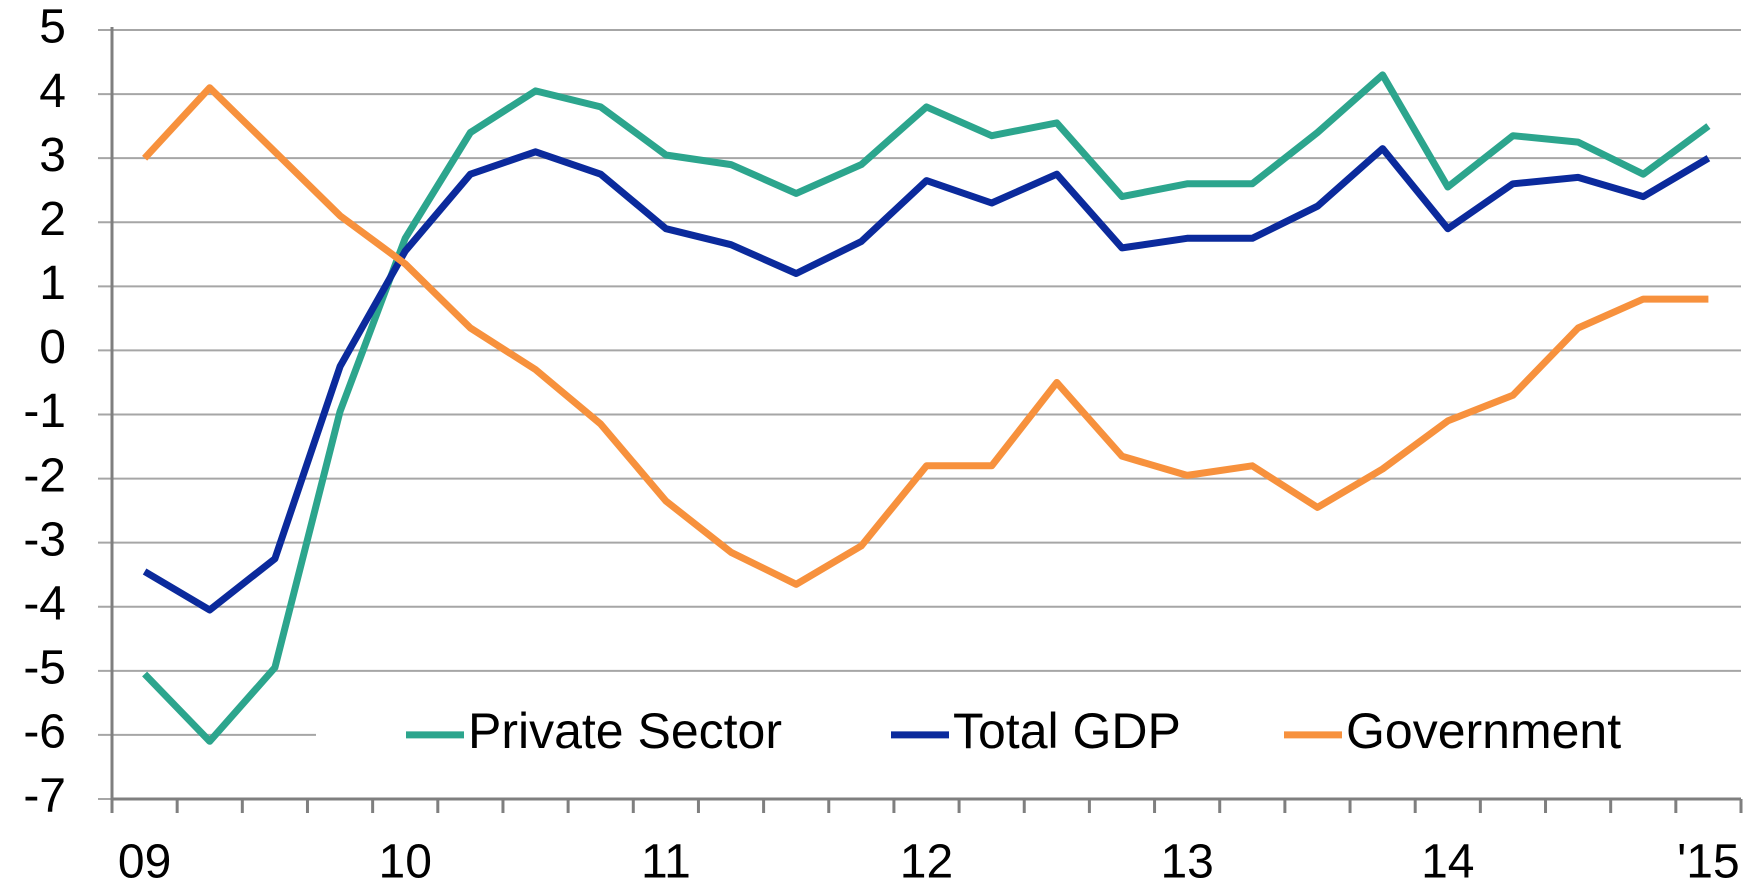  What do you see at coordinates (1186, 860) in the screenshot?
I see `x-tick-label: 13` at bounding box center [1186, 860].